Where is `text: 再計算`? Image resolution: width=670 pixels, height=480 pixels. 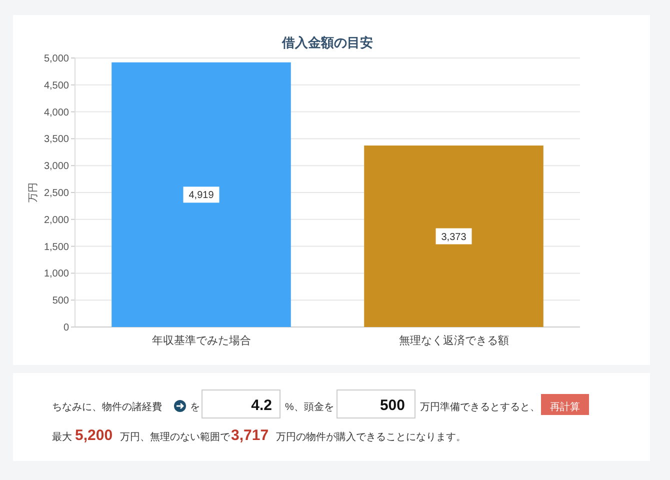
text: 再計算 is located at coordinates (565, 407).